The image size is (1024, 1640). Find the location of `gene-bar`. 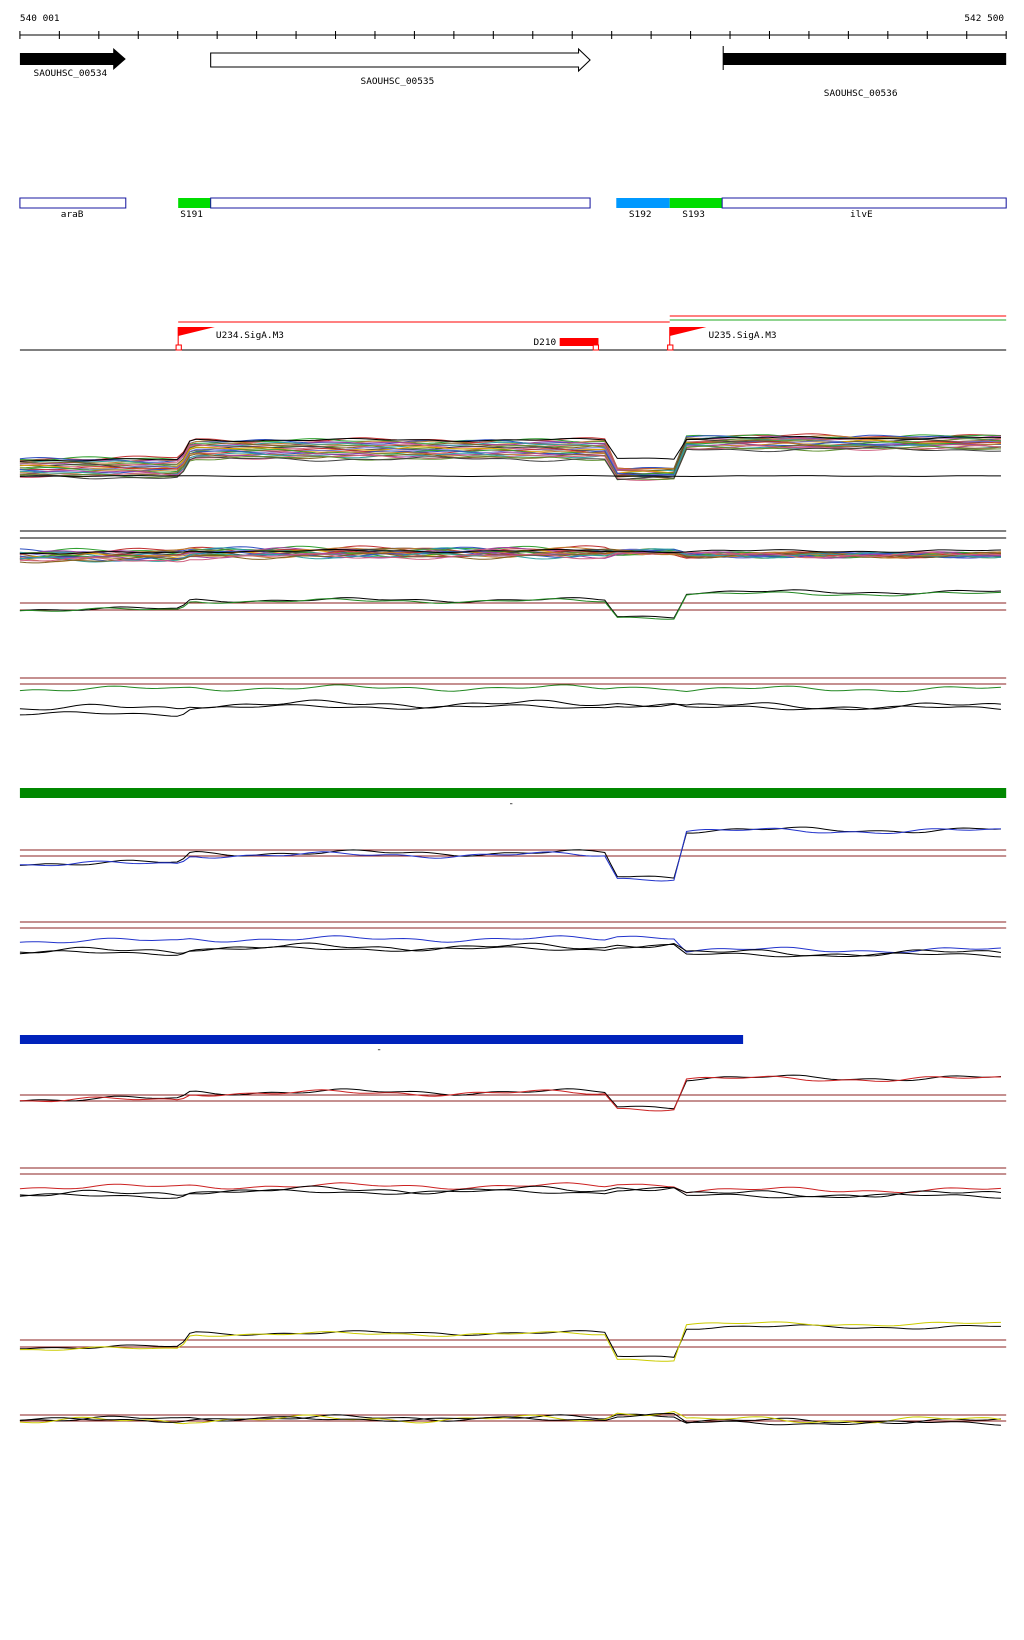

gene-bar is located at coordinates (865, 59).